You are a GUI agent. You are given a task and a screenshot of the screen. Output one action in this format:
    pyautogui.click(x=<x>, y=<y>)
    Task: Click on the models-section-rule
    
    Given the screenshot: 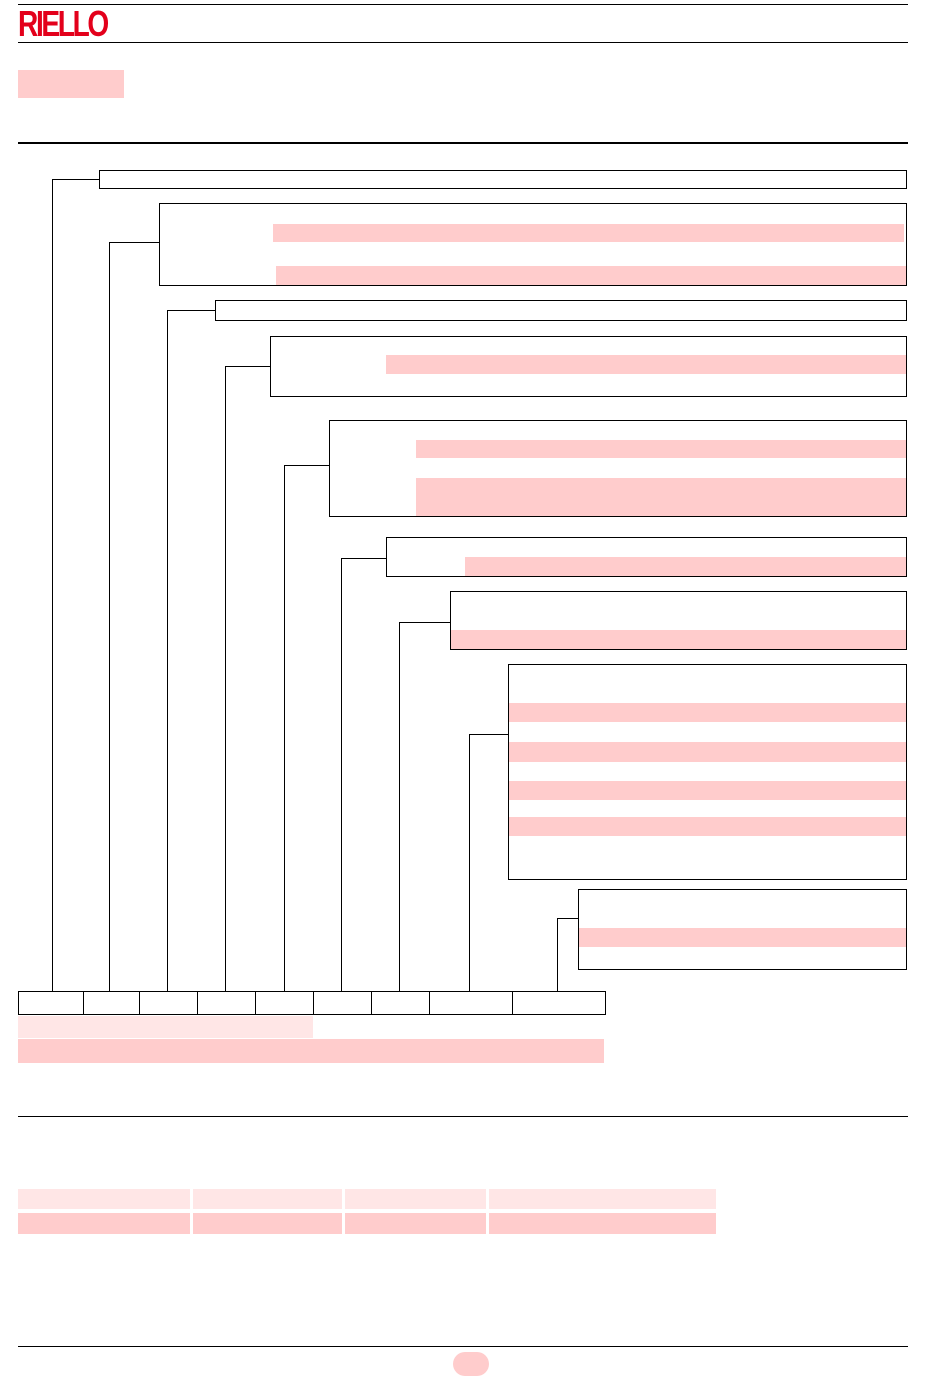 What is the action you would take?
    pyautogui.click(x=463, y=1116)
    